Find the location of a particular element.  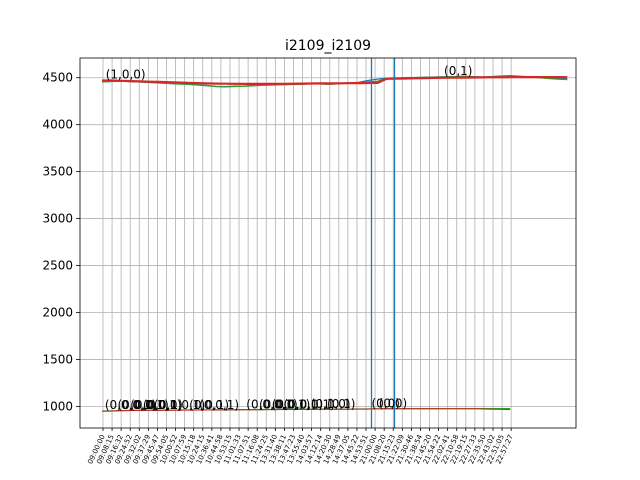

y-tick-label: 1000 is located at coordinates (57, 406).